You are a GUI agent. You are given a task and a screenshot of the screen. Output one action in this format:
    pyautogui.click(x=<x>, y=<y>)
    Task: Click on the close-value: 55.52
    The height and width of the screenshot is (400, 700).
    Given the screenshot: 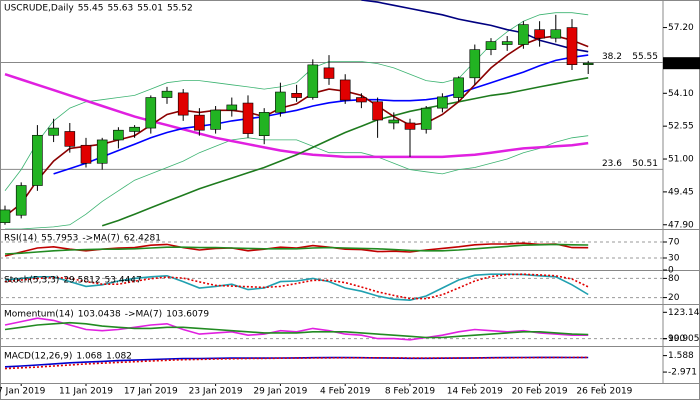 What is the action you would take?
    pyautogui.click(x=180, y=9)
    